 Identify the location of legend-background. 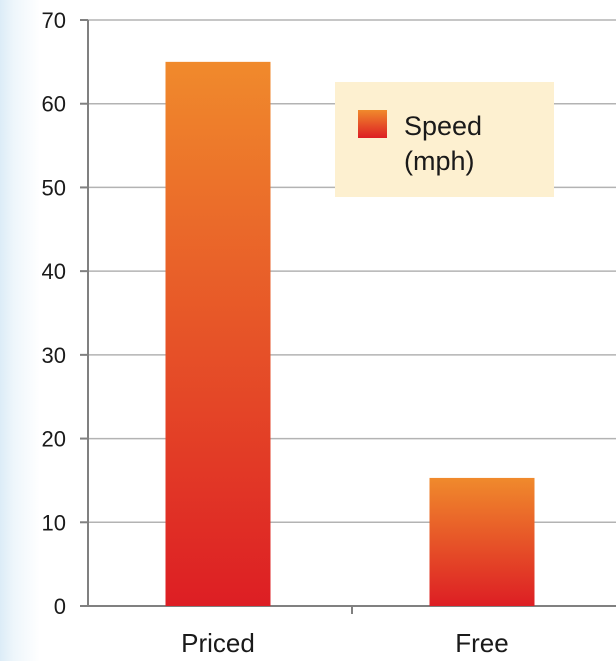
(444, 139).